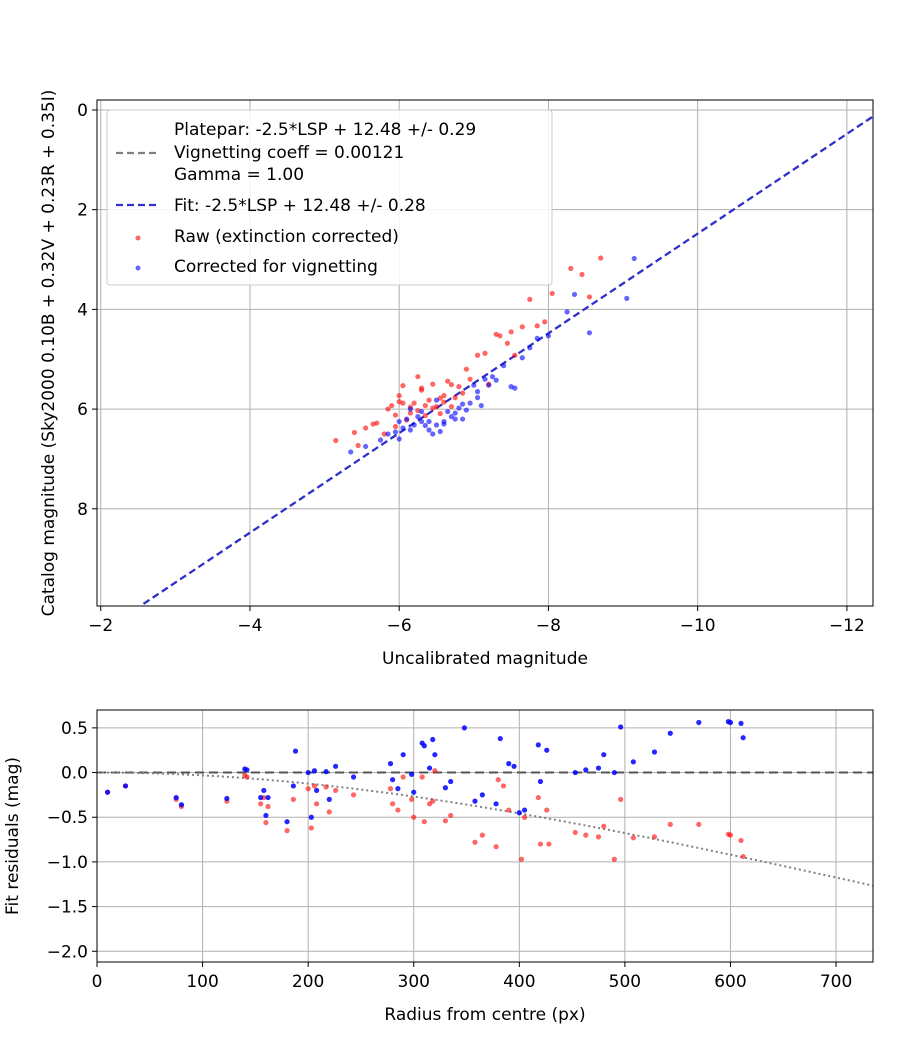 Image resolution: width=900 pixels, height=1050 pixels. What do you see at coordinates (82, 410) in the screenshot?
I see `top-y-tick-label: 6` at bounding box center [82, 410].